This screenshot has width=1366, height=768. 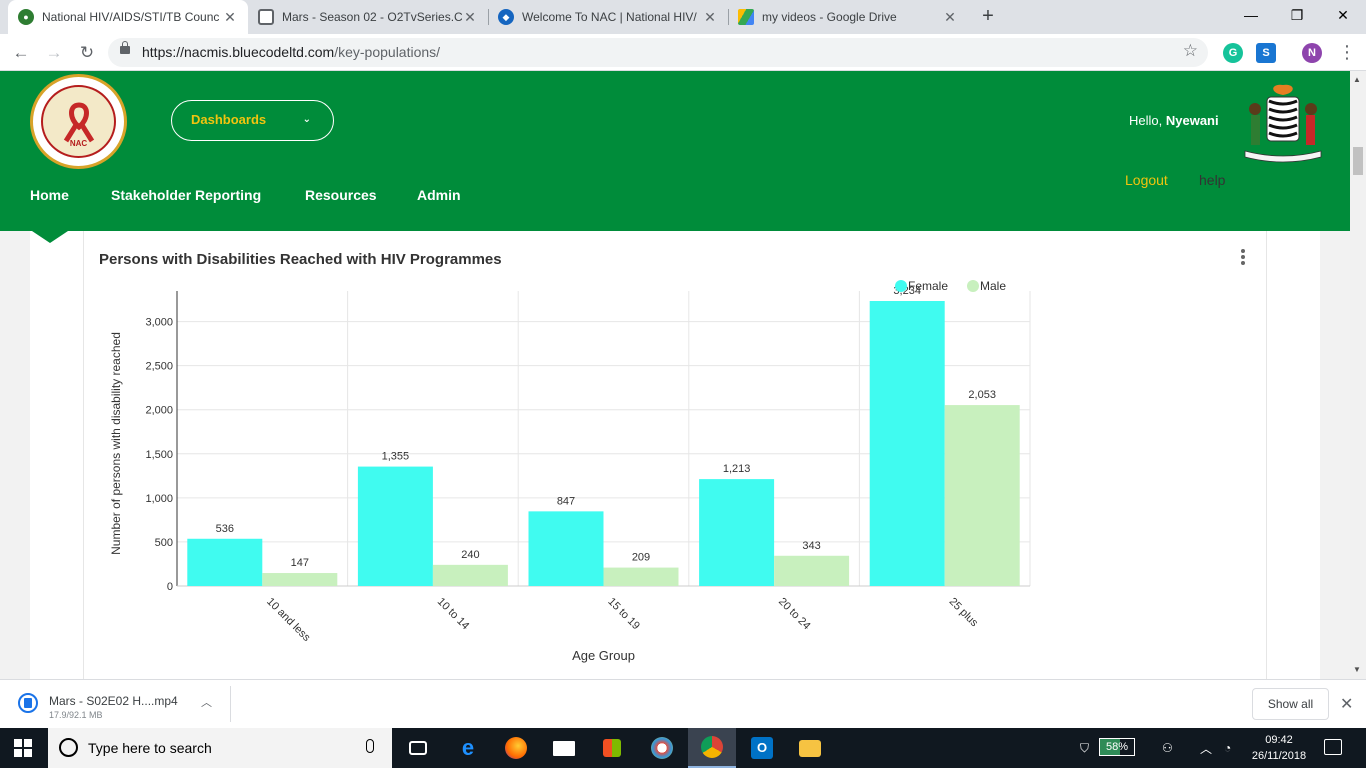 I want to click on username: Nyewani, so click(x=1192, y=120).